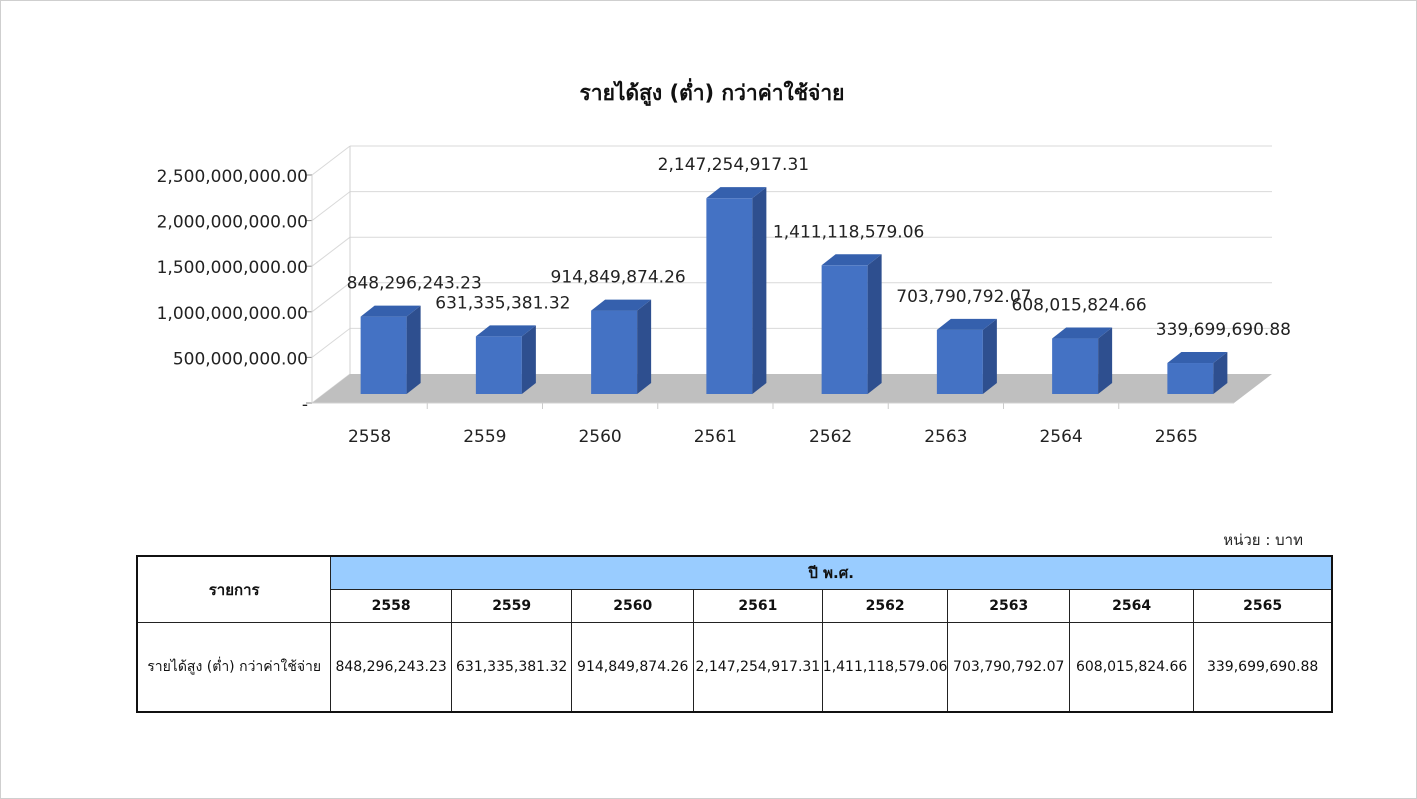 The width and height of the screenshot is (1417, 799). What do you see at coordinates (232, 177) in the screenshot?
I see `y-tick-label: 2,500,000,000.00` at bounding box center [232, 177].